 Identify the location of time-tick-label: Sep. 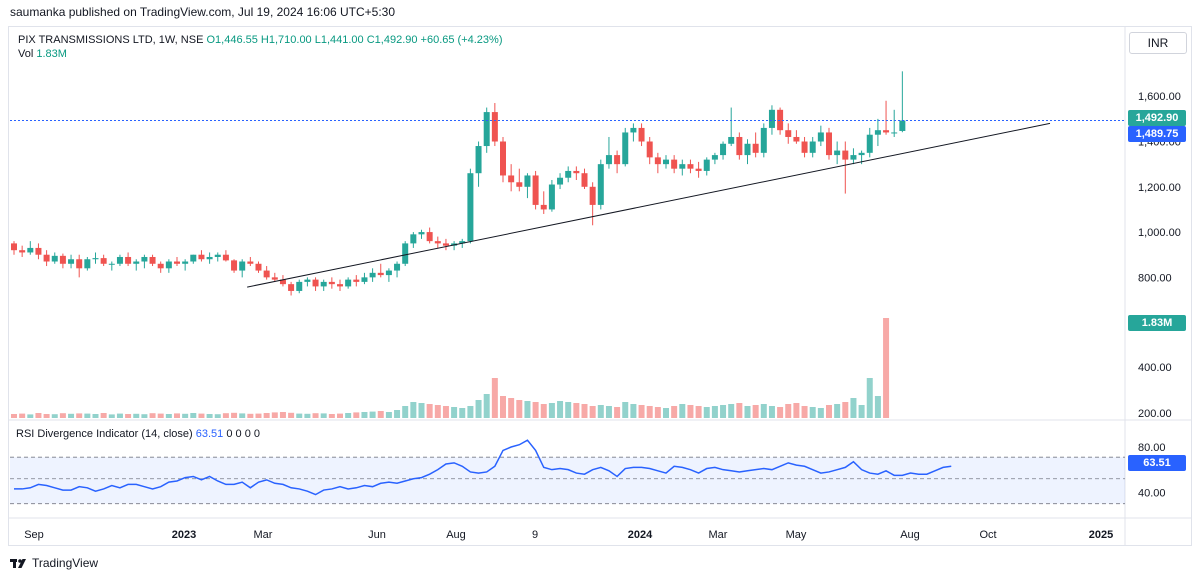
(34, 535).